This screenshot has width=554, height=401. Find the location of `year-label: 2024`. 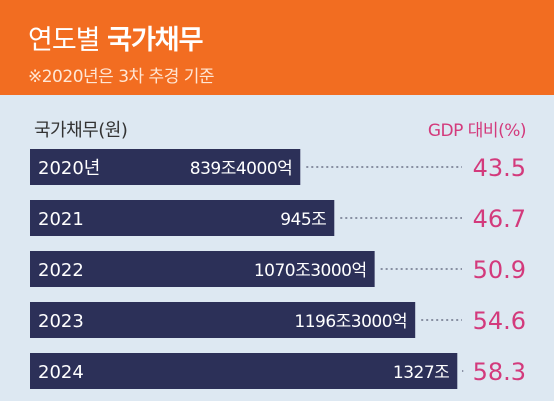

year-label: 2024 is located at coordinates (61, 372).